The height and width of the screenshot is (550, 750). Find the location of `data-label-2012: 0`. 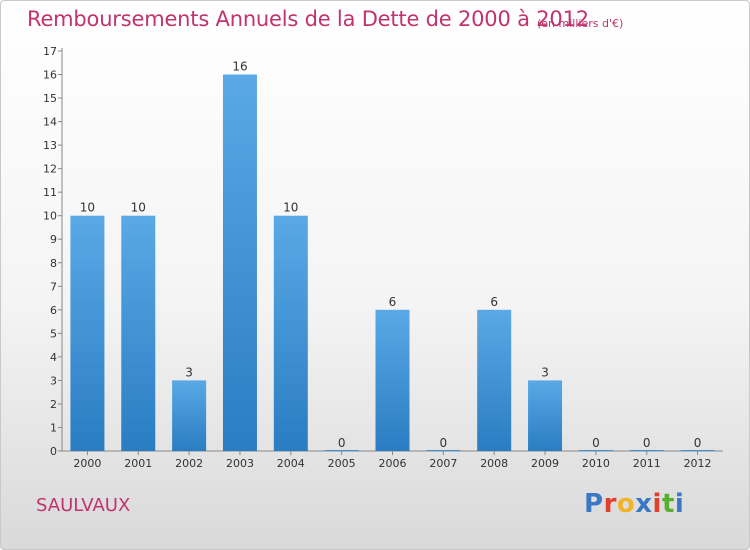

data-label-2012: 0 is located at coordinates (698, 443).